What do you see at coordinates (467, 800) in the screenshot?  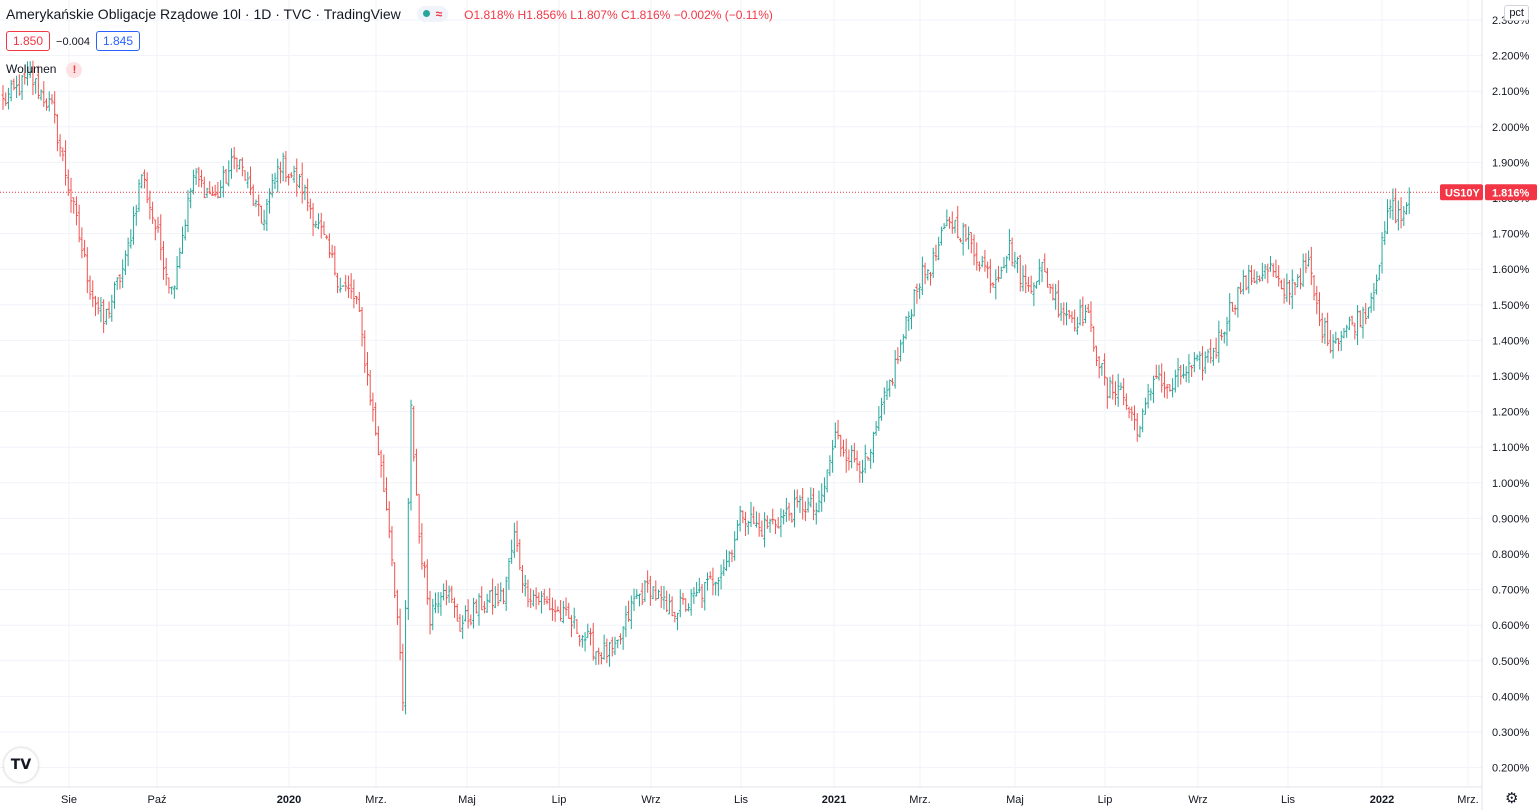 I see `x-tick-label: Maj` at bounding box center [467, 800].